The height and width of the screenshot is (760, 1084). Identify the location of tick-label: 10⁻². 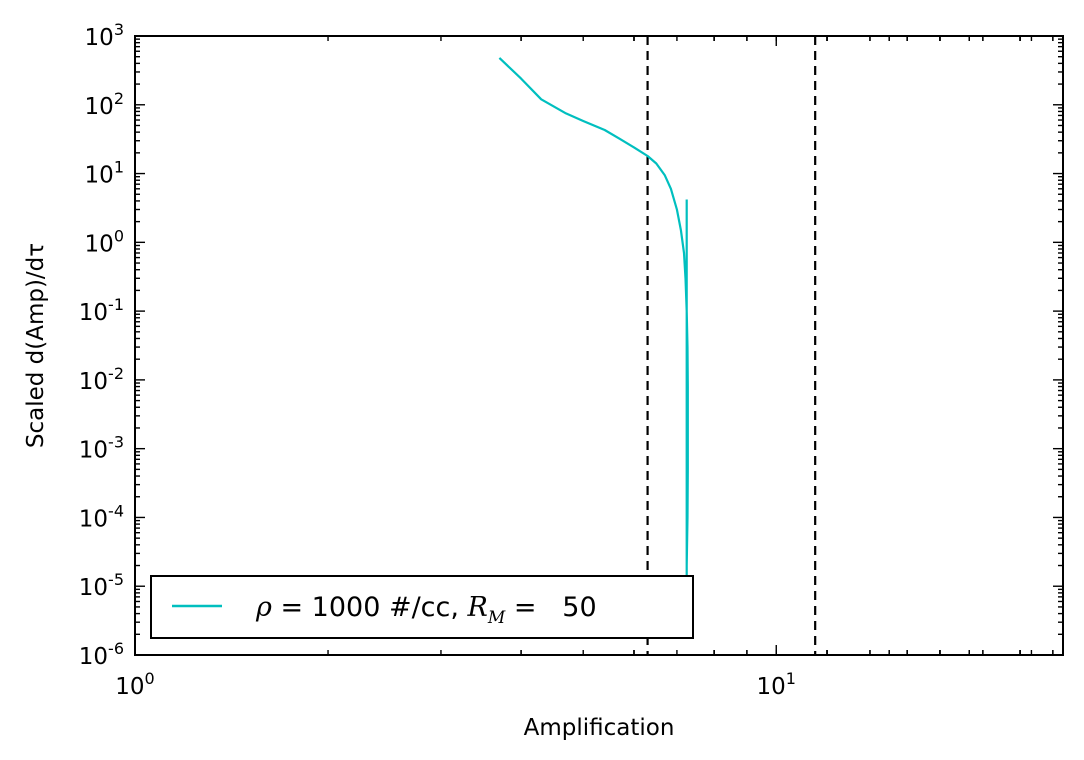
(101, 379).